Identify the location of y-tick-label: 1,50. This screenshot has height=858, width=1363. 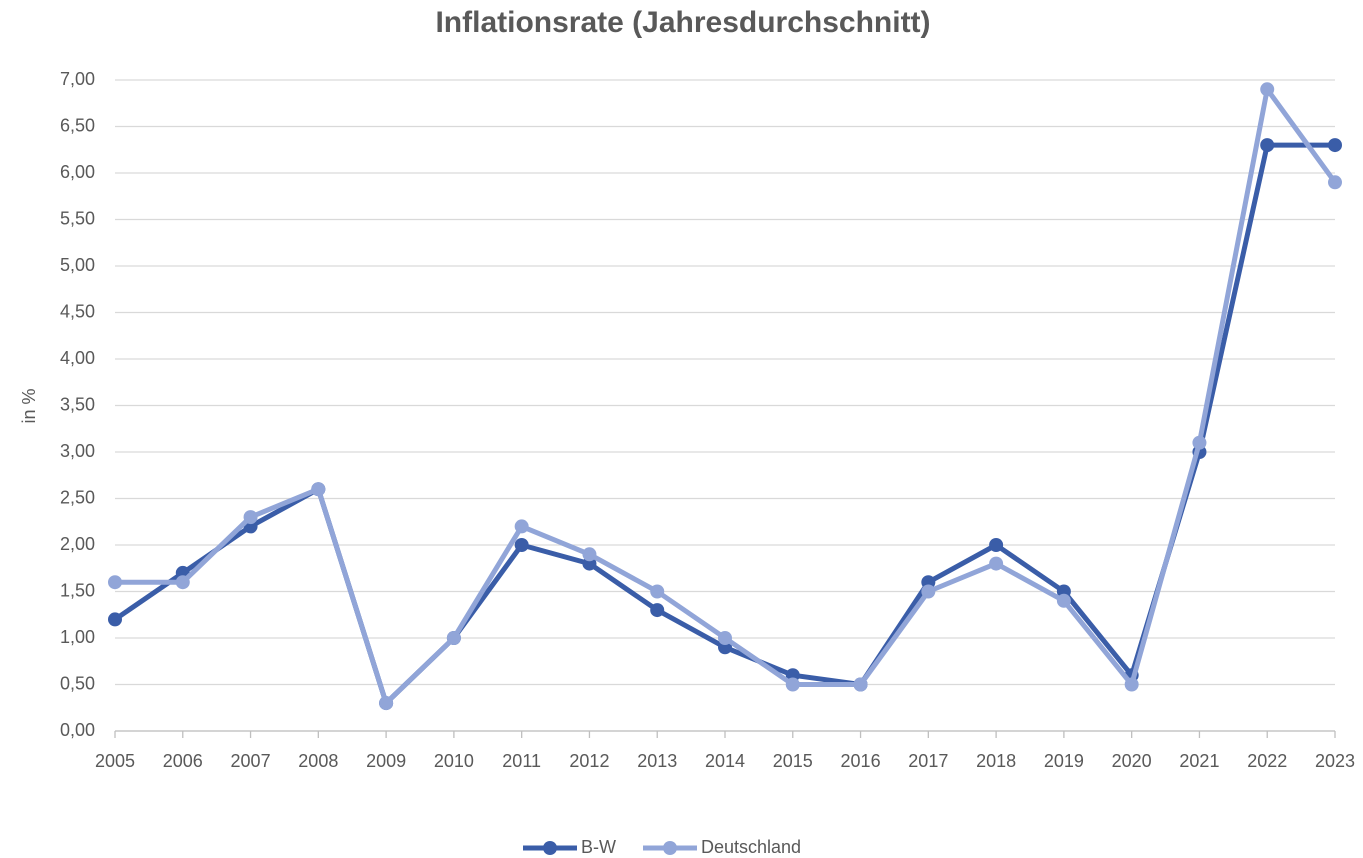
(77, 590).